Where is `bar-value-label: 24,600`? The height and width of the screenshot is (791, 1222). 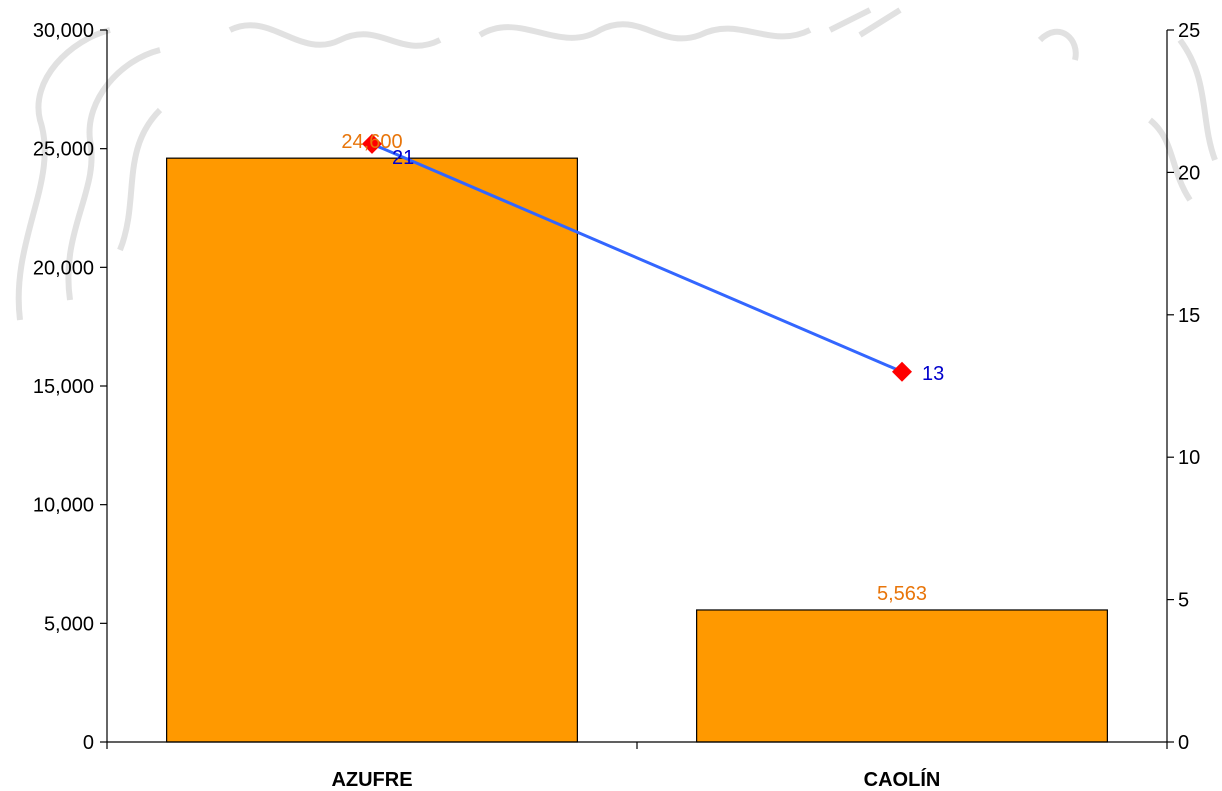 bar-value-label: 24,600 is located at coordinates (371, 142).